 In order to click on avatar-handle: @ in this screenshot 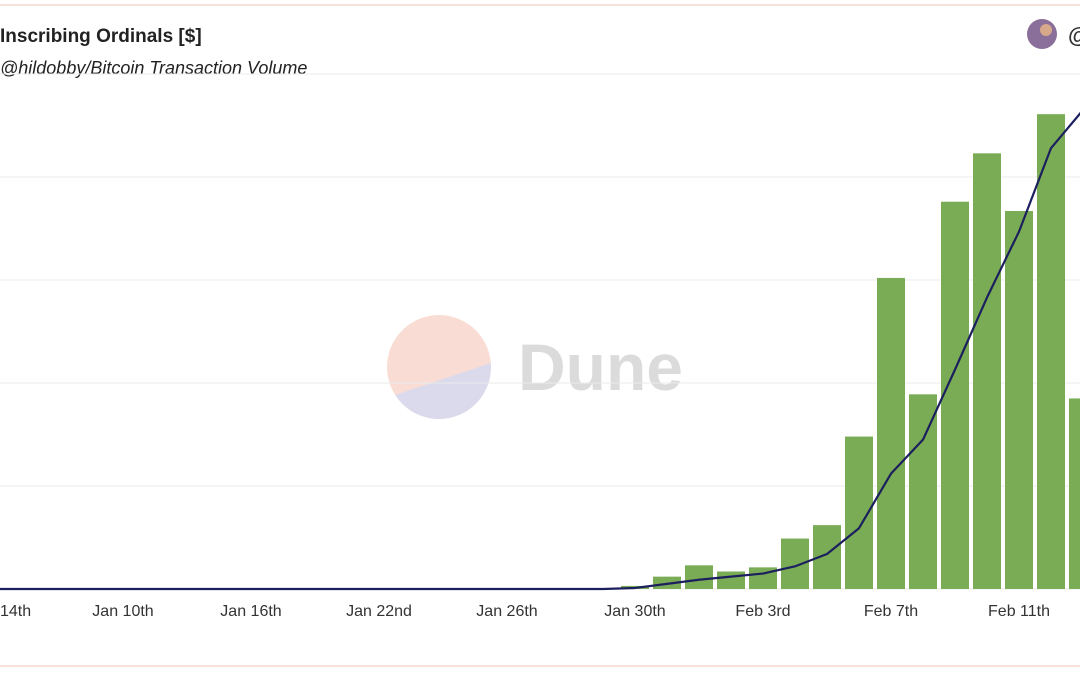, I will do `click(1074, 35)`.